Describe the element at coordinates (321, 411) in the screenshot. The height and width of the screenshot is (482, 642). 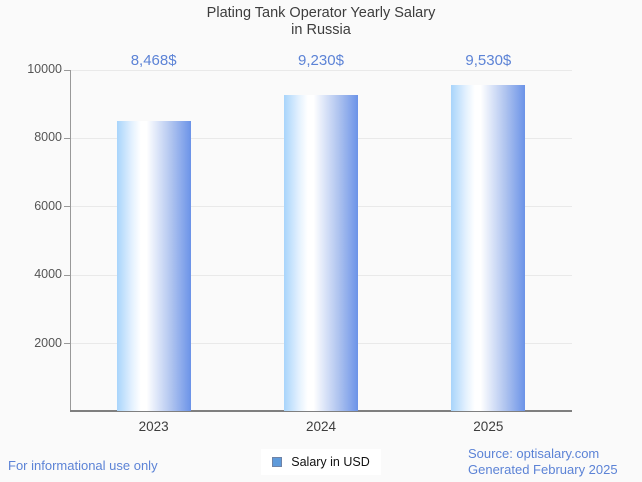
I see `x-axis-line` at that location.